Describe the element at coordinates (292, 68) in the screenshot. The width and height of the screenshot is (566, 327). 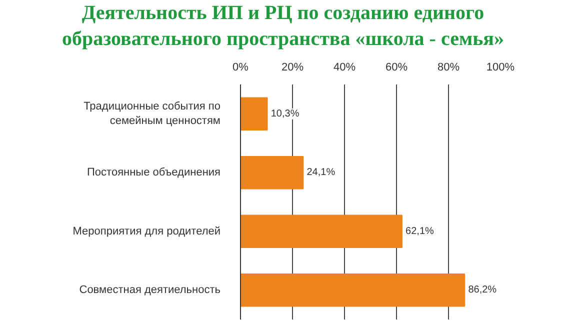
I see `x-tick-label: 20%` at that location.